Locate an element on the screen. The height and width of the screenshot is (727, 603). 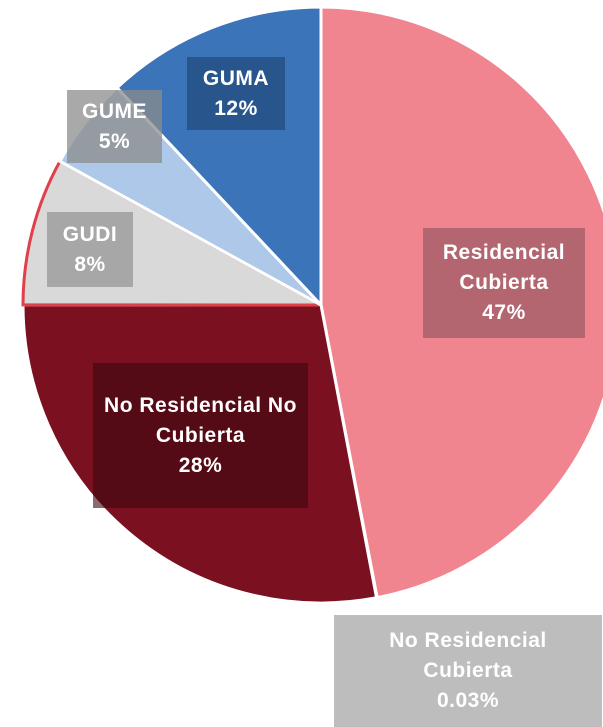
slice-name: No Residencial Cubierta is located at coordinates (468, 655).